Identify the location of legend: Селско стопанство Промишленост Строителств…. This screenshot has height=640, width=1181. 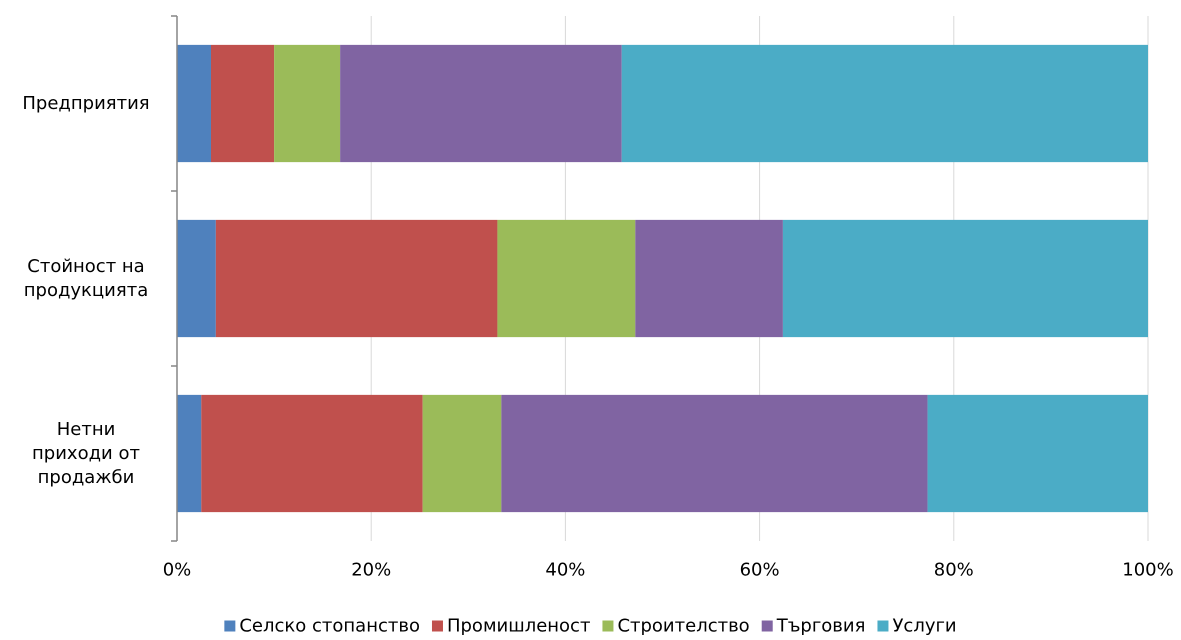
(590, 626).